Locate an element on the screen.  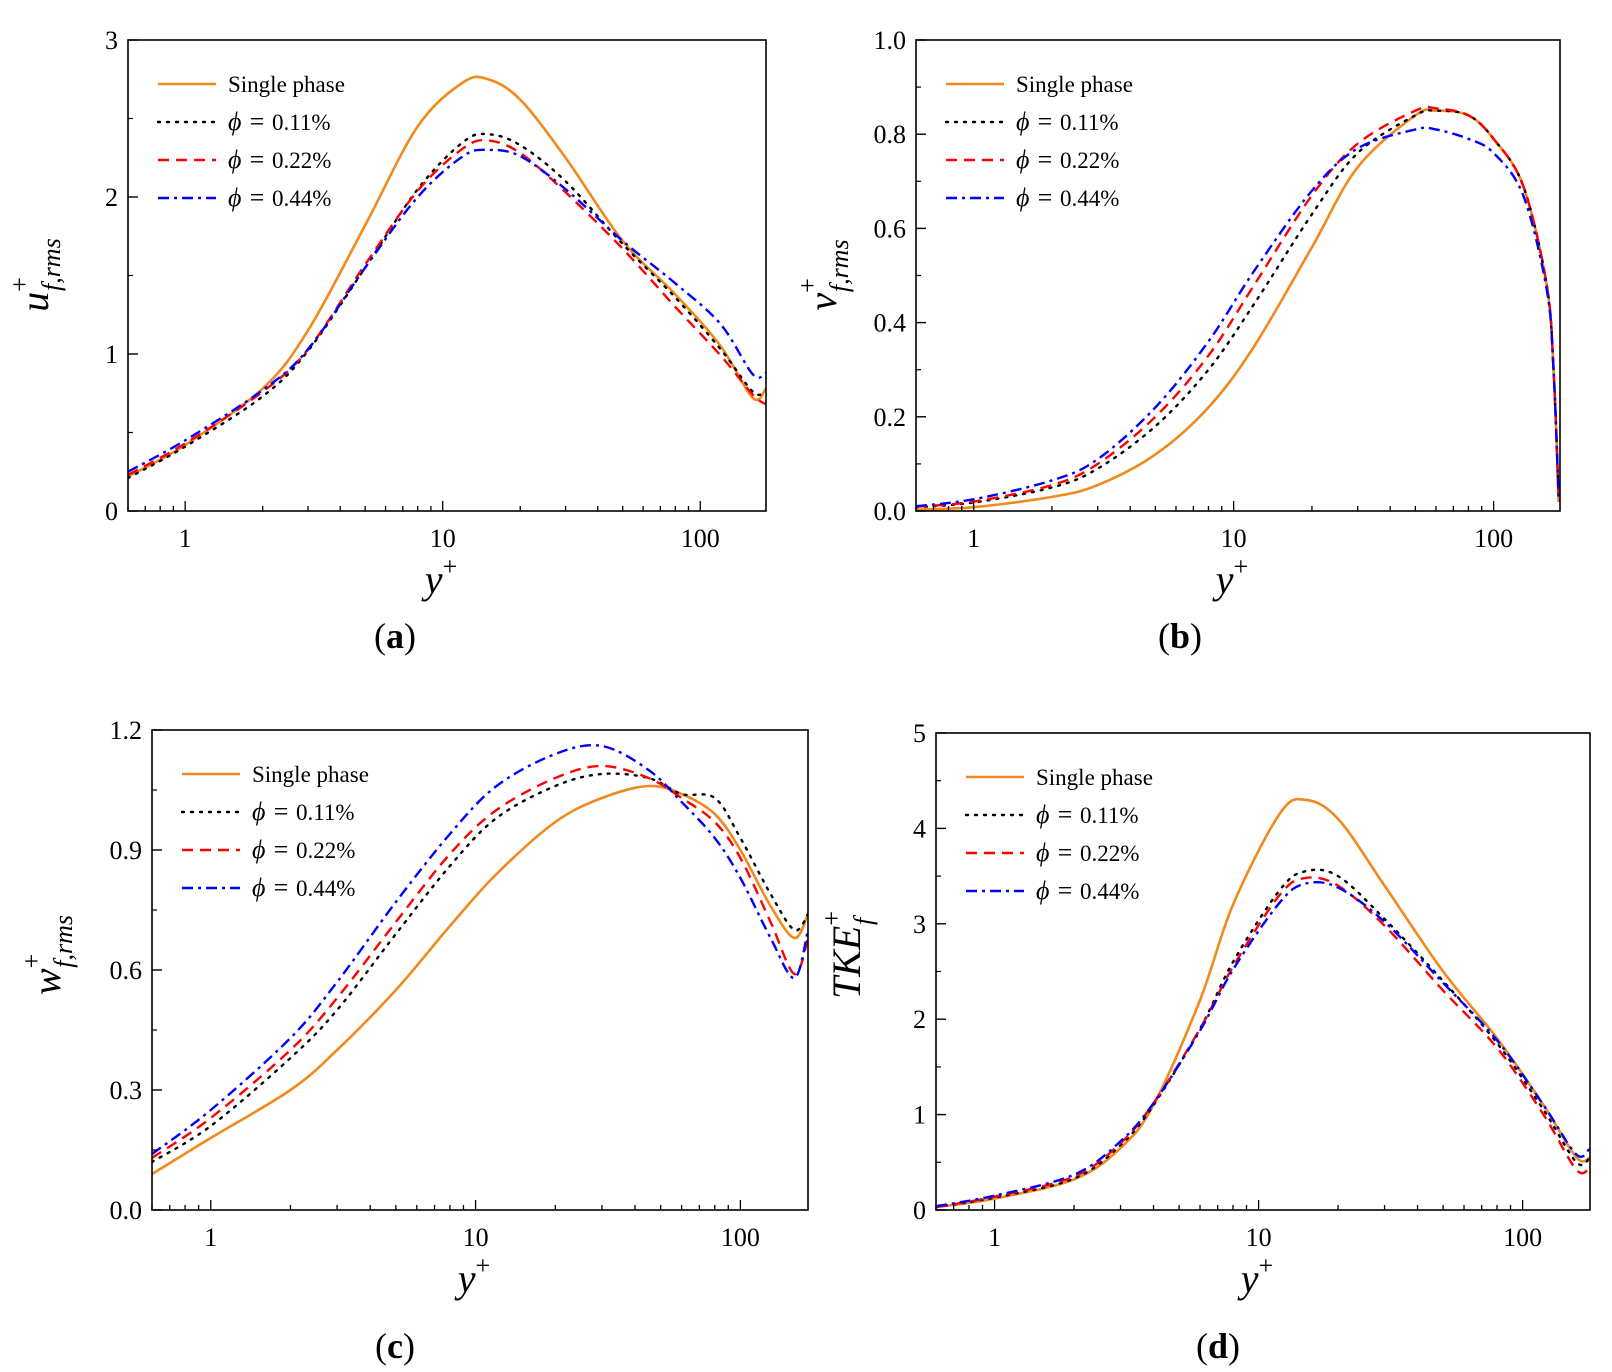
y-tick-label: 1.2 is located at coordinates (126, 730).